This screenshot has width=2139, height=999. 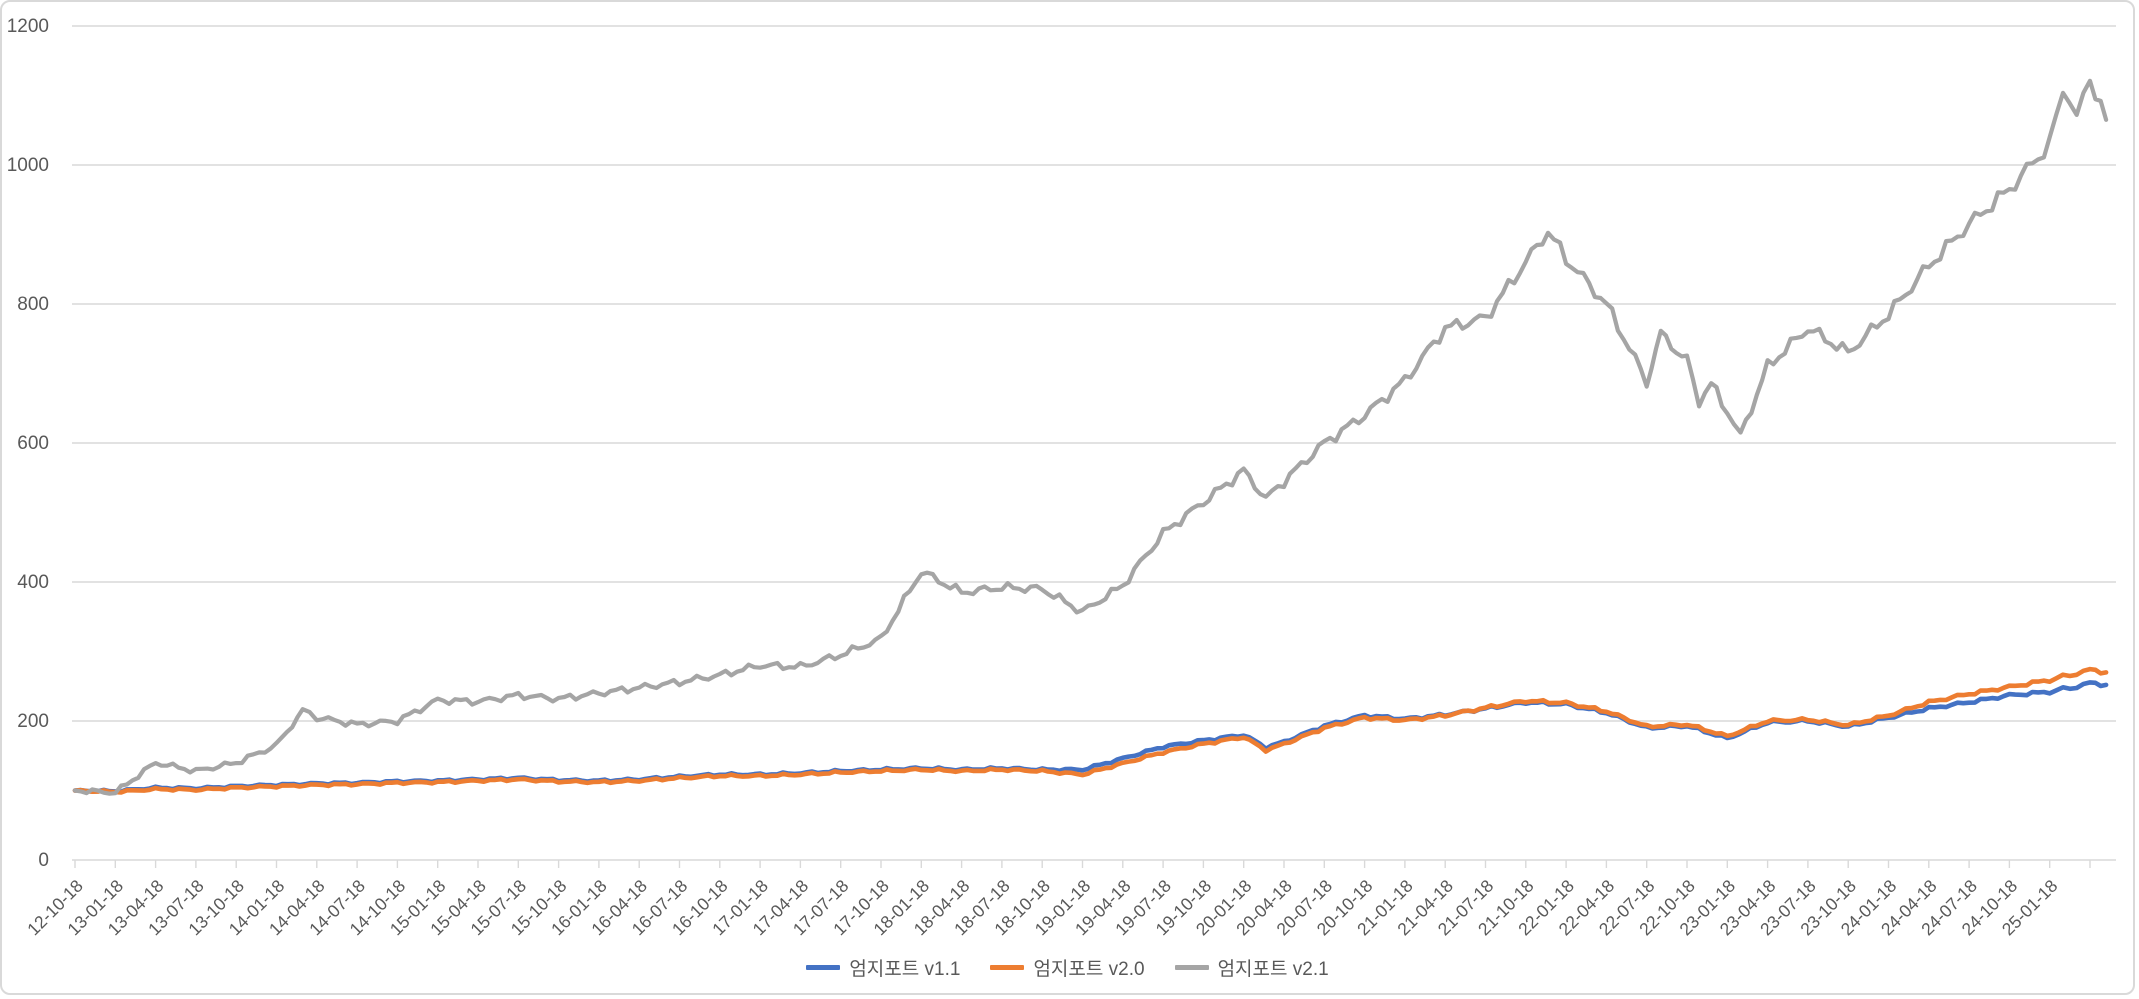 I want to click on y-axis-label: 800, so click(x=33, y=304).